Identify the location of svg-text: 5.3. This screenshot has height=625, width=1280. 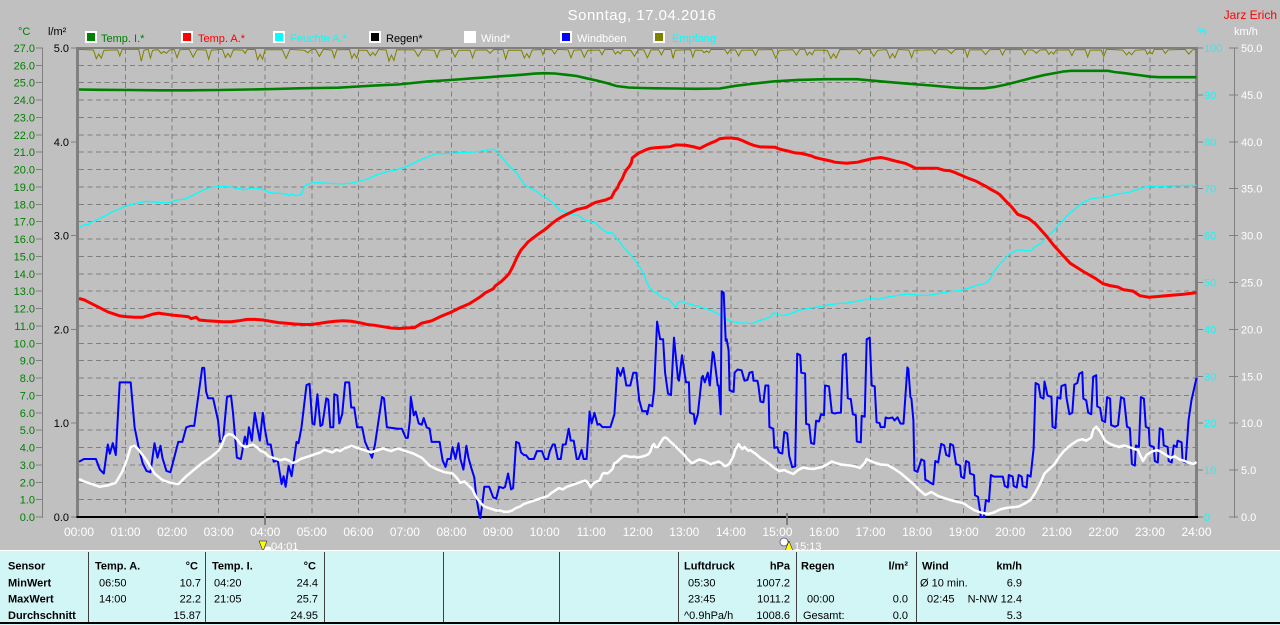
(1014, 616).